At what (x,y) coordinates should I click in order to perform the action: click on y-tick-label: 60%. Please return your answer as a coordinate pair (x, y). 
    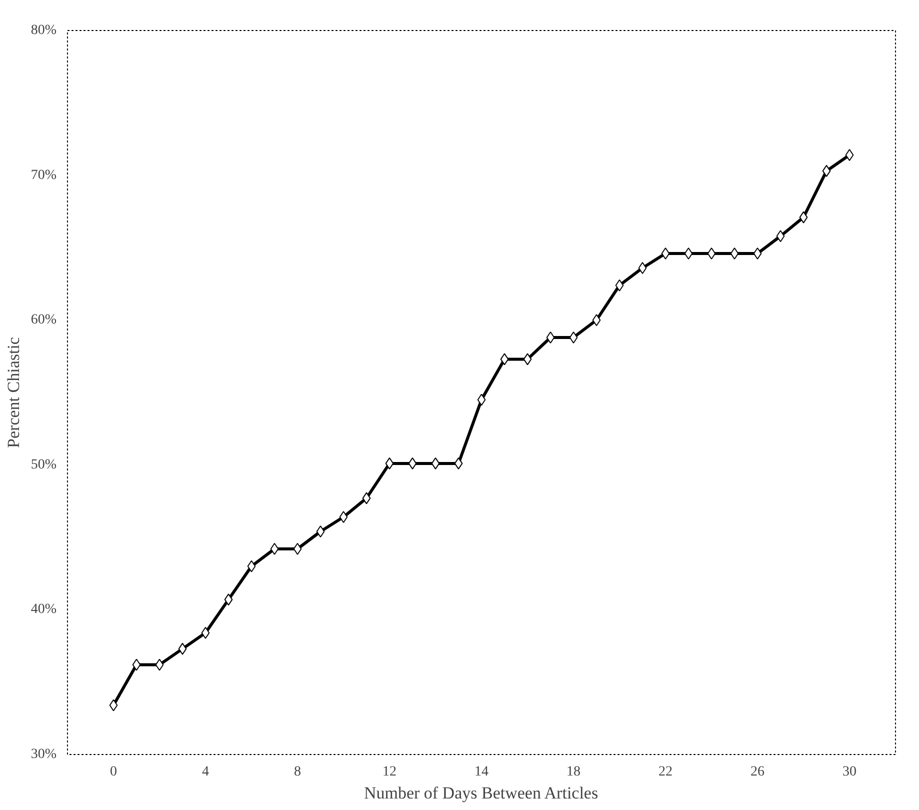
    Looking at the image, I should click on (43, 320).